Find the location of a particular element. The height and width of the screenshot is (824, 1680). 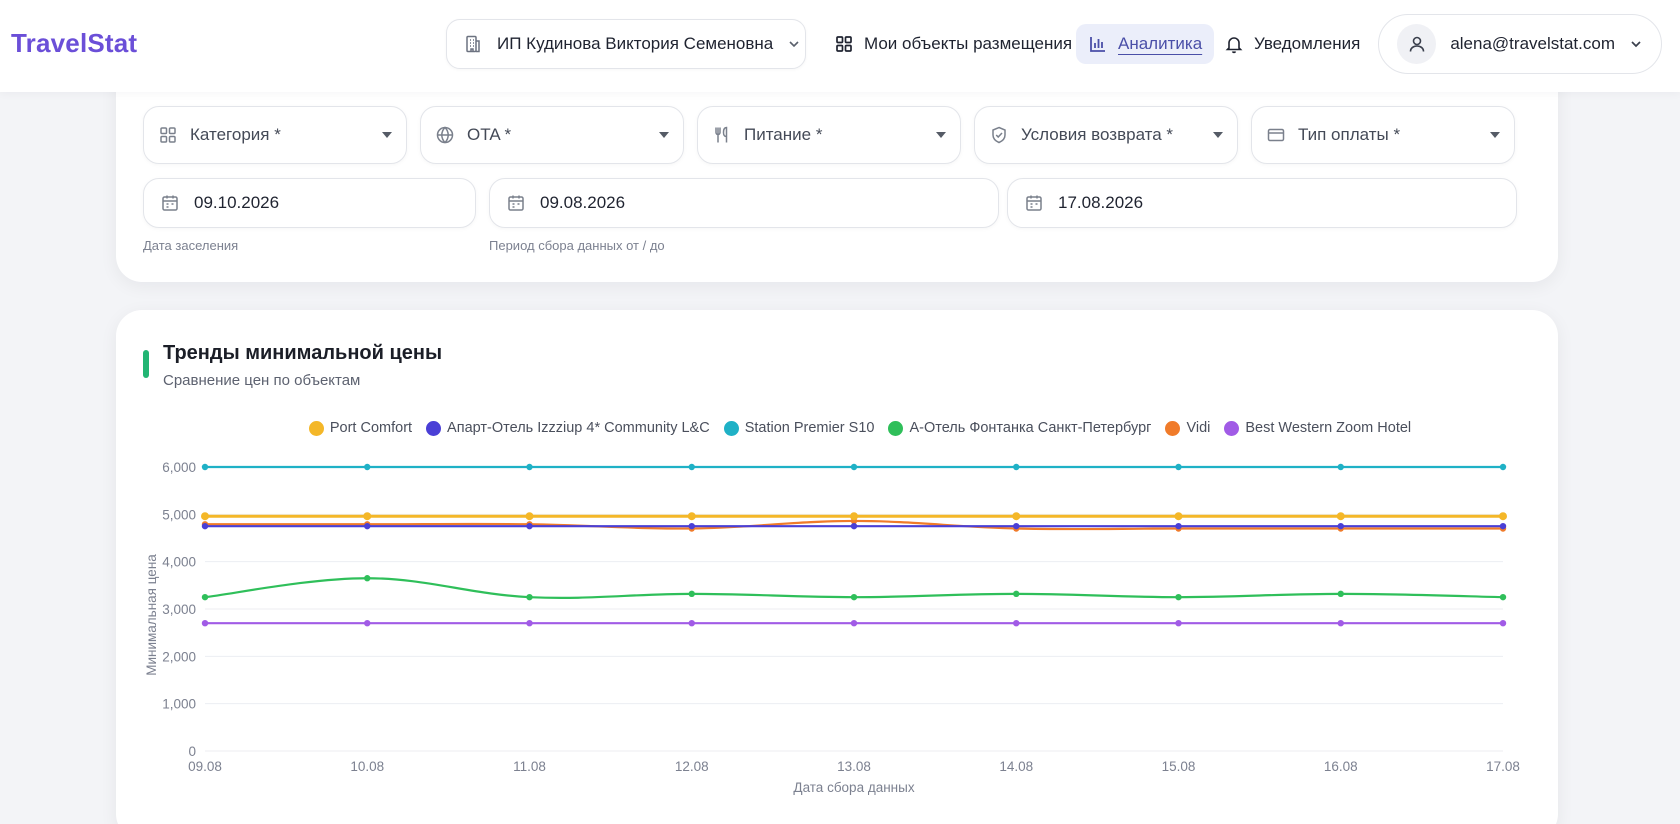

app-logo: TravelStat is located at coordinates (74, 43).